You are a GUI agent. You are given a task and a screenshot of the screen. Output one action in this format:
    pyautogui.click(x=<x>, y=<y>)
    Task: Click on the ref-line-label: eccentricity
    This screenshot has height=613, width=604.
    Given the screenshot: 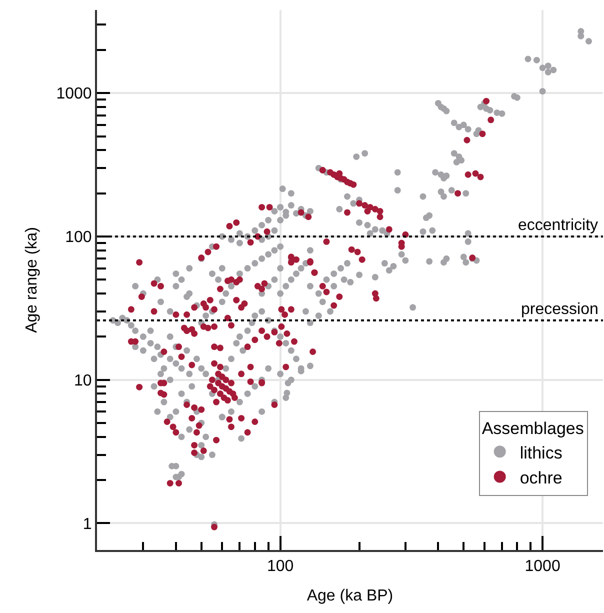 What is the action you would take?
    pyautogui.click(x=558, y=225)
    